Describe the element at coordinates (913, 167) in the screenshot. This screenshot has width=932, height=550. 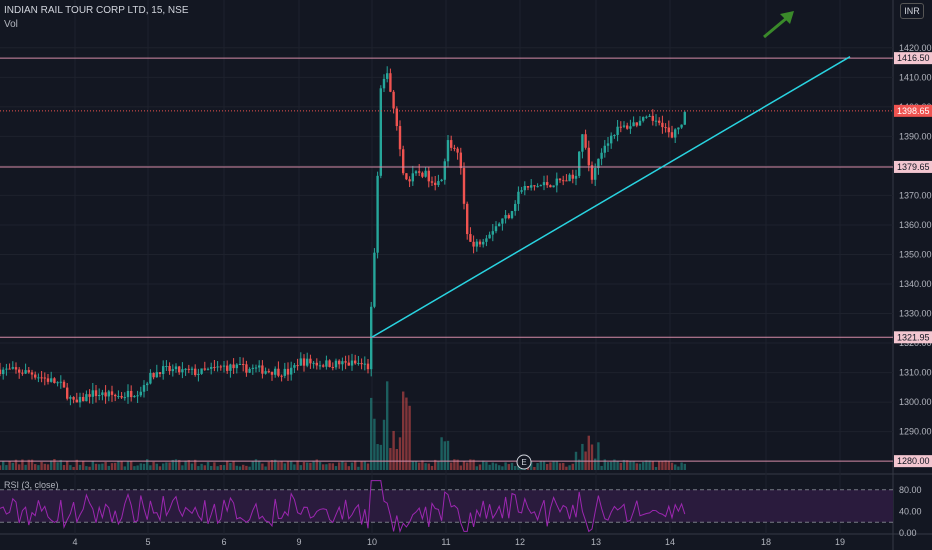
I see `level-price-label: 1379.65` at that location.